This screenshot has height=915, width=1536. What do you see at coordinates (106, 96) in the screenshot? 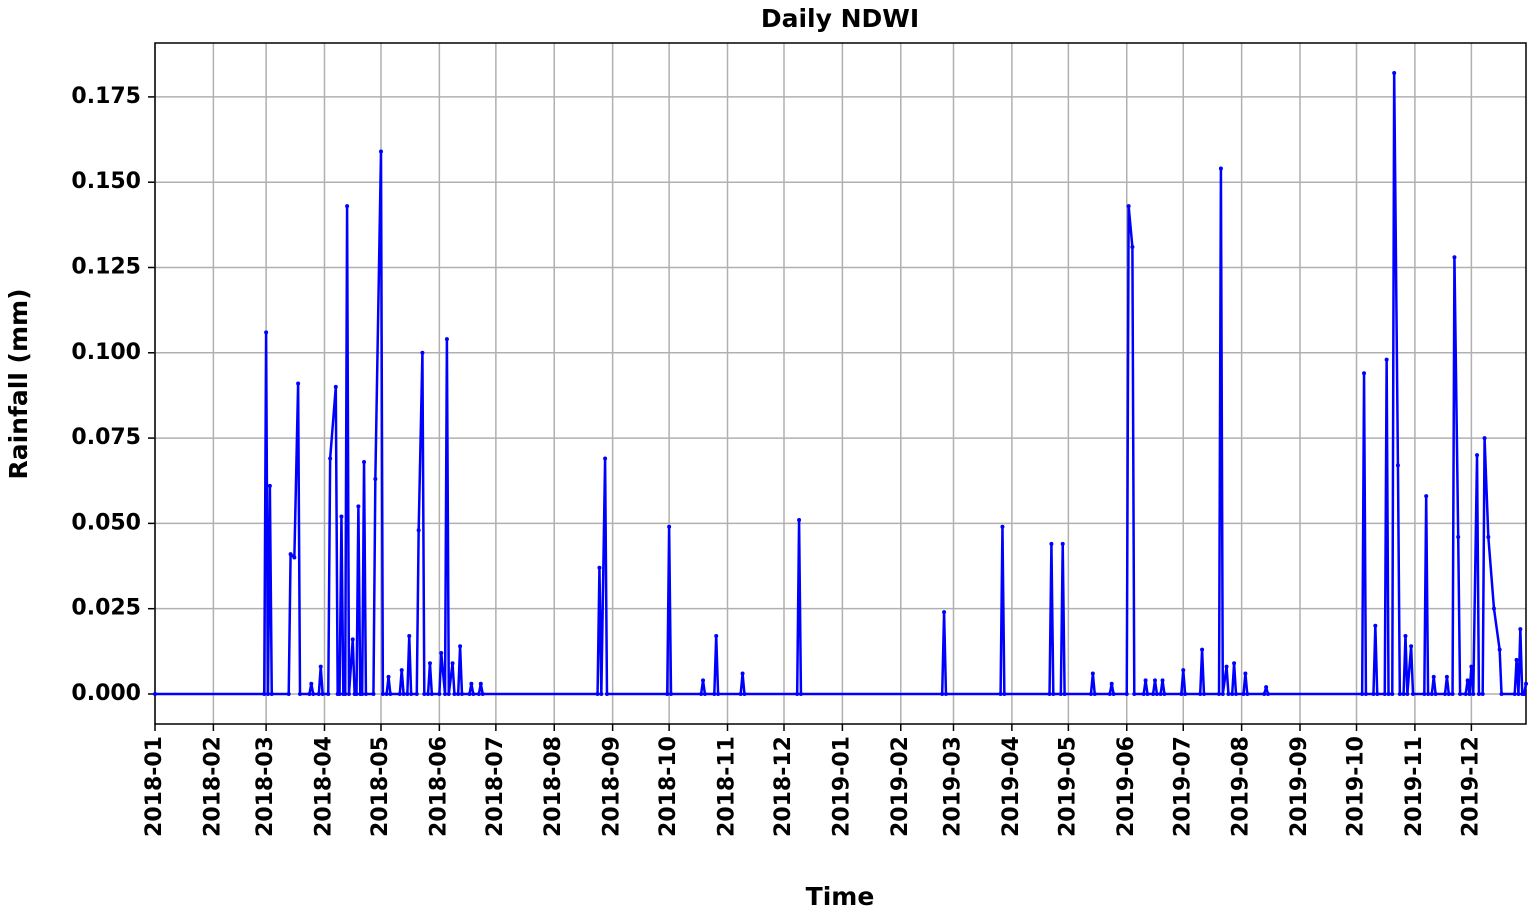
I see `y-tick-label: 0.175` at bounding box center [106, 96].